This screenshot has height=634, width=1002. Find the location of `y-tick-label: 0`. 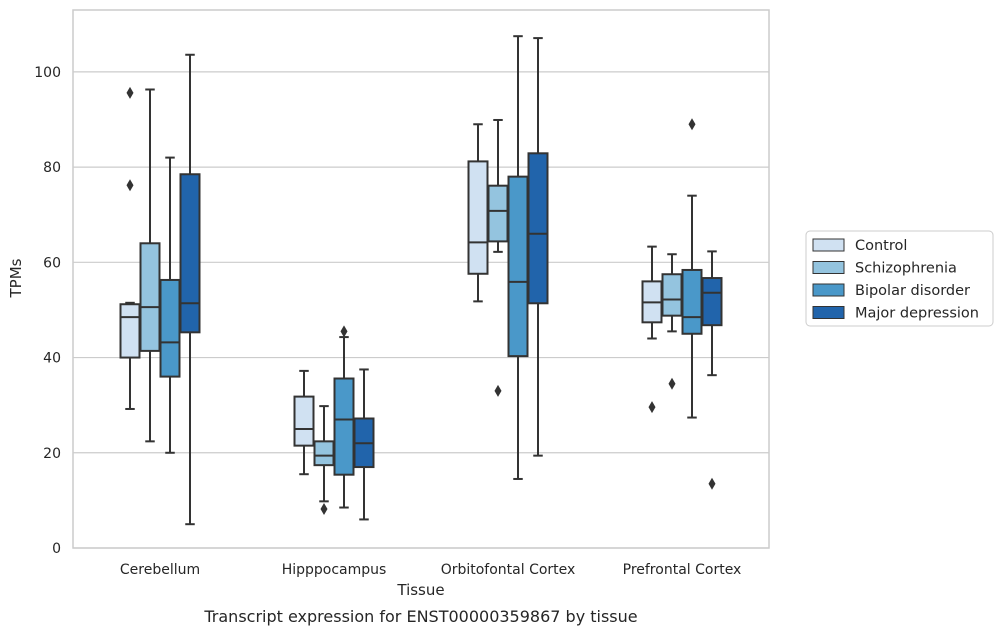

y-tick-label: 0 is located at coordinates (56, 549).